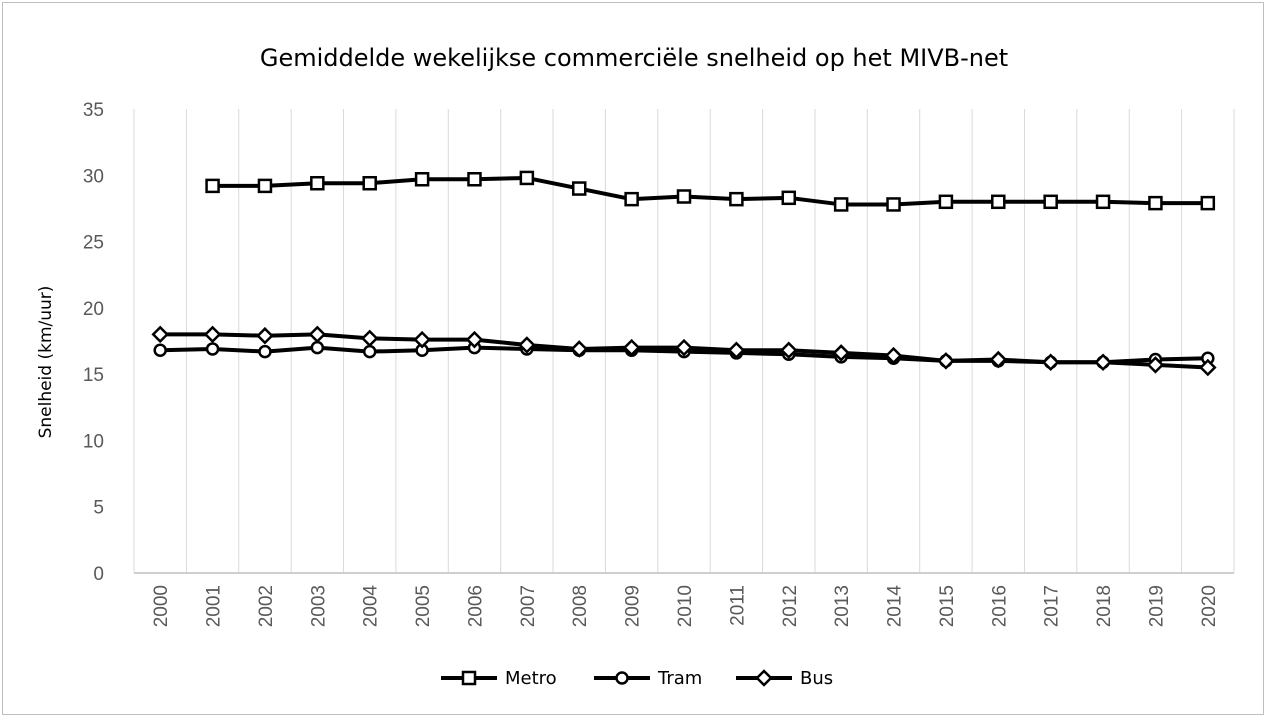 The width and height of the screenshot is (1280, 720). I want to click on legend-item-metro: Metro, so click(499, 678).